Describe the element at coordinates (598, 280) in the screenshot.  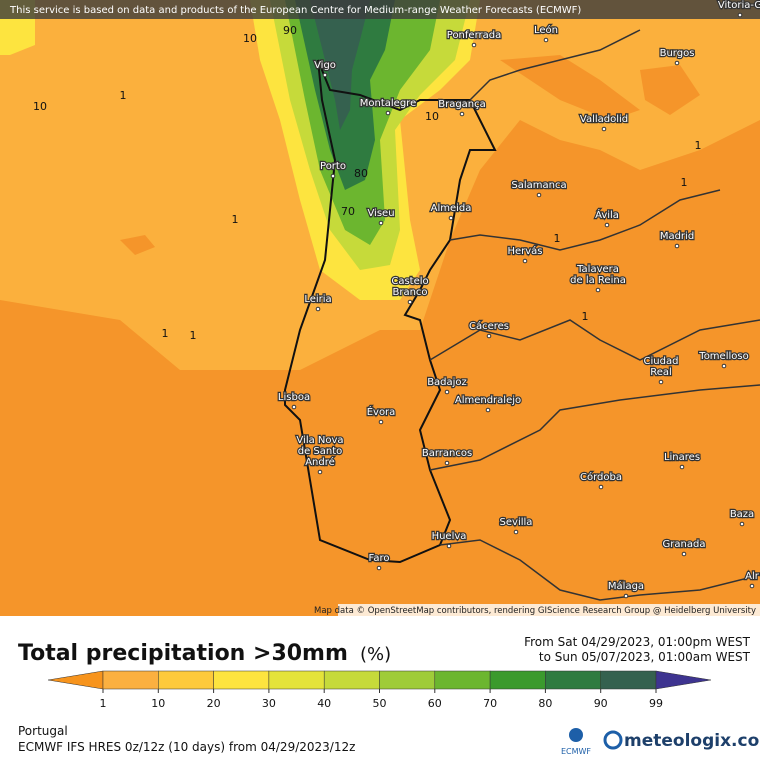
I see `city-label: de la Reina` at that location.